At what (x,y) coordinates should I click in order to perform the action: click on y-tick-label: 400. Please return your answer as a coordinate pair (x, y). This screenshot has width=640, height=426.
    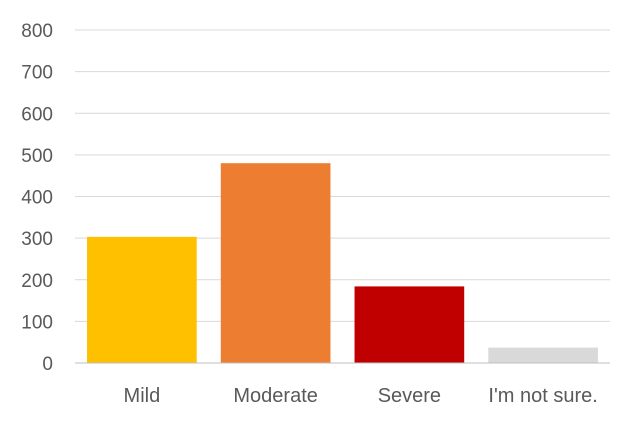
    Looking at the image, I should click on (37, 198).